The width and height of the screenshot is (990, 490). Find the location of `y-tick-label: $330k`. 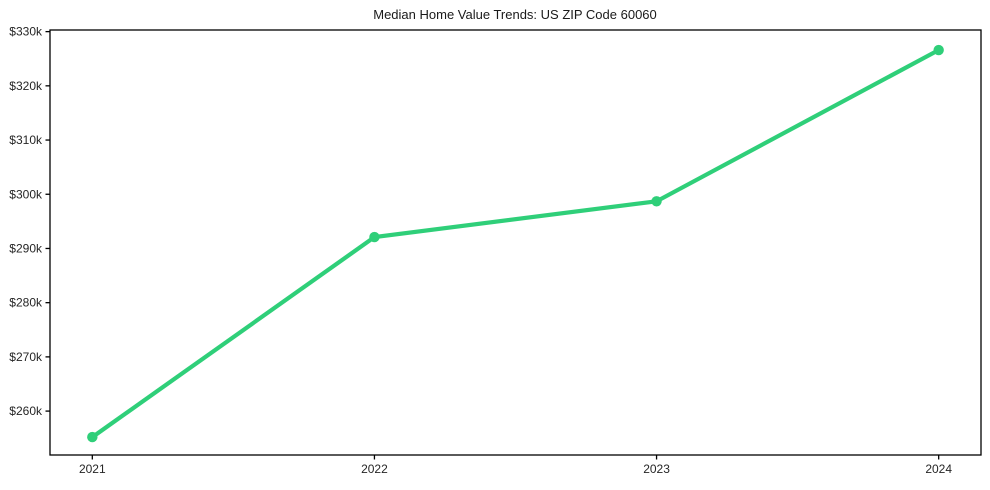

y-tick-label: $330k is located at coordinates (26, 32).